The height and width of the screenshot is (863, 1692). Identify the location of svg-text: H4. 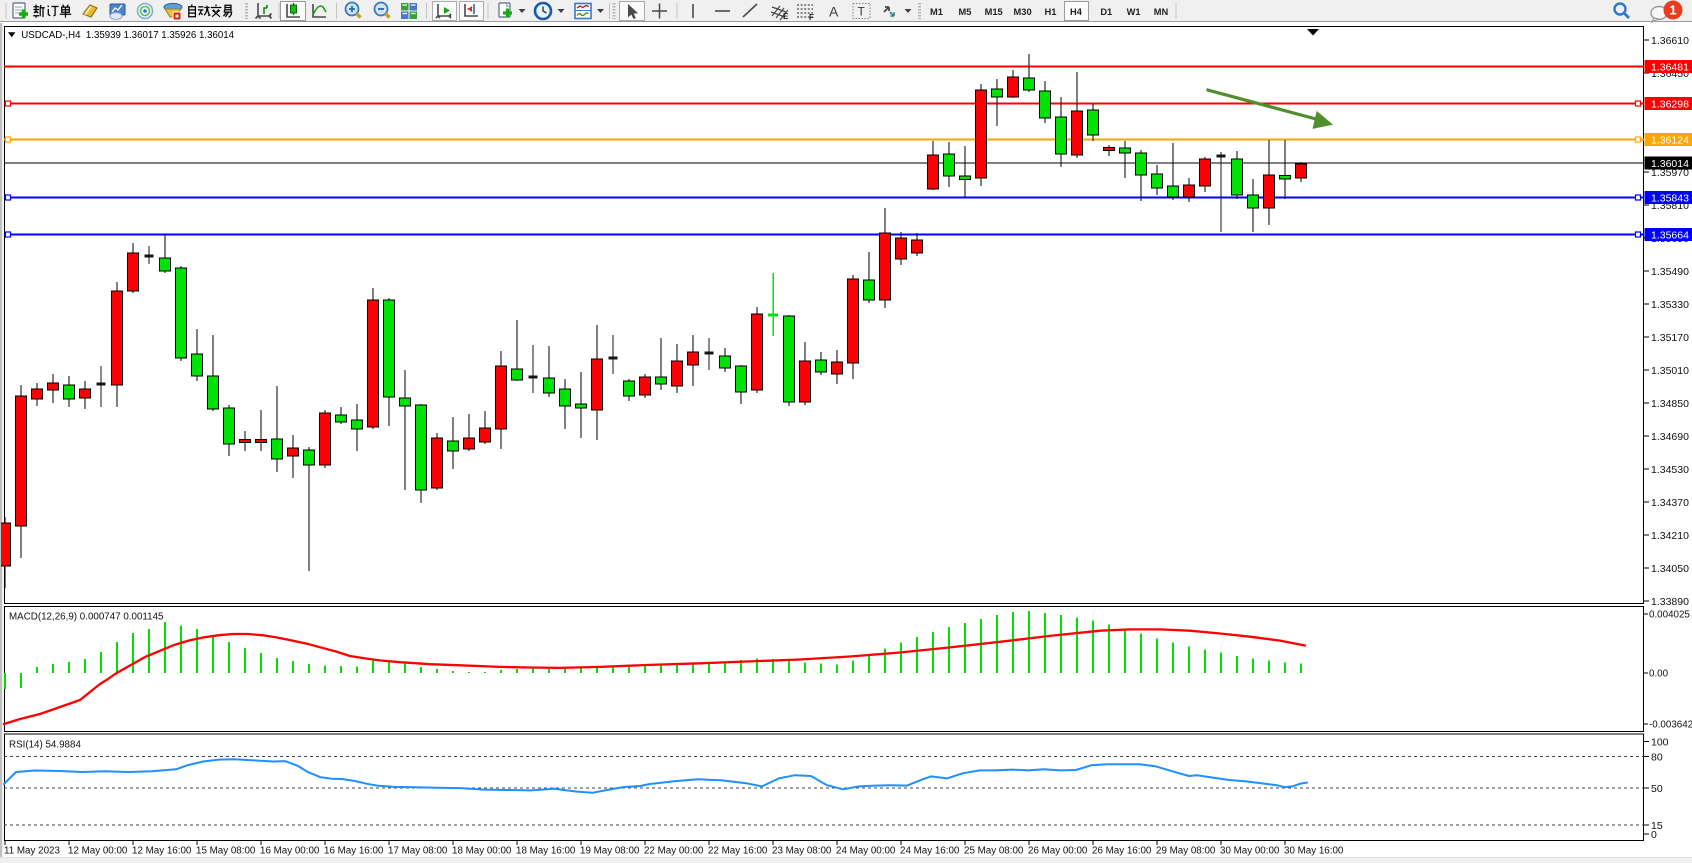
(1076, 12).